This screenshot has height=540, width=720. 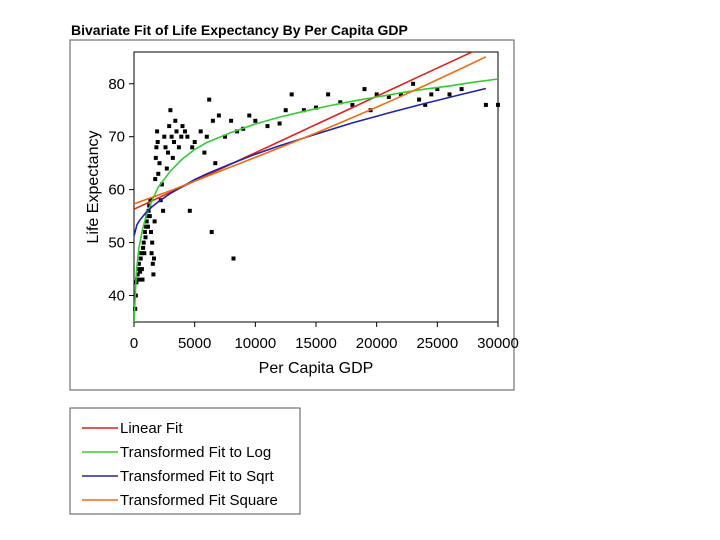 I want to click on x-tick-label: 15000, so click(x=316, y=343).